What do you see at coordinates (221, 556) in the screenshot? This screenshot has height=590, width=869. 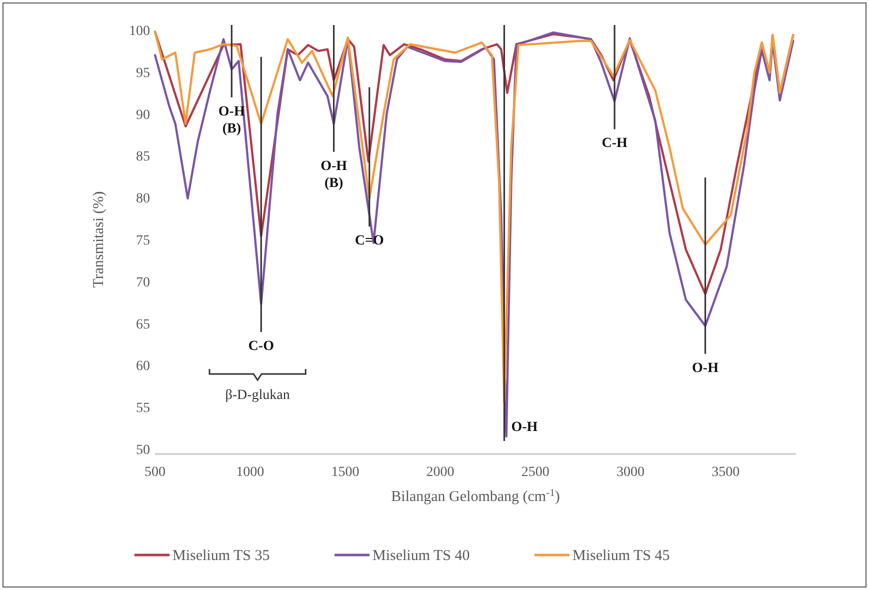 I see `legend-label: Miselium TS 35` at bounding box center [221, 556].